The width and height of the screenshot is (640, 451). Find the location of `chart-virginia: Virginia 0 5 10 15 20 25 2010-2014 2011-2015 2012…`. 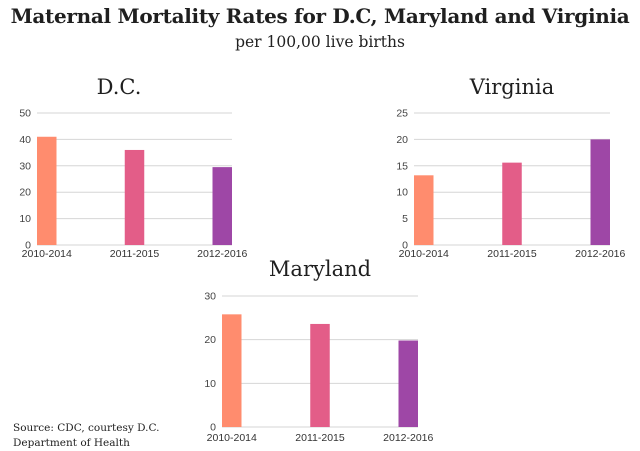

chart-virginia: Virginia 0 5 10 15 20 25 2010-2014 2011-2015 2012… is located at coordinates (510, 167).